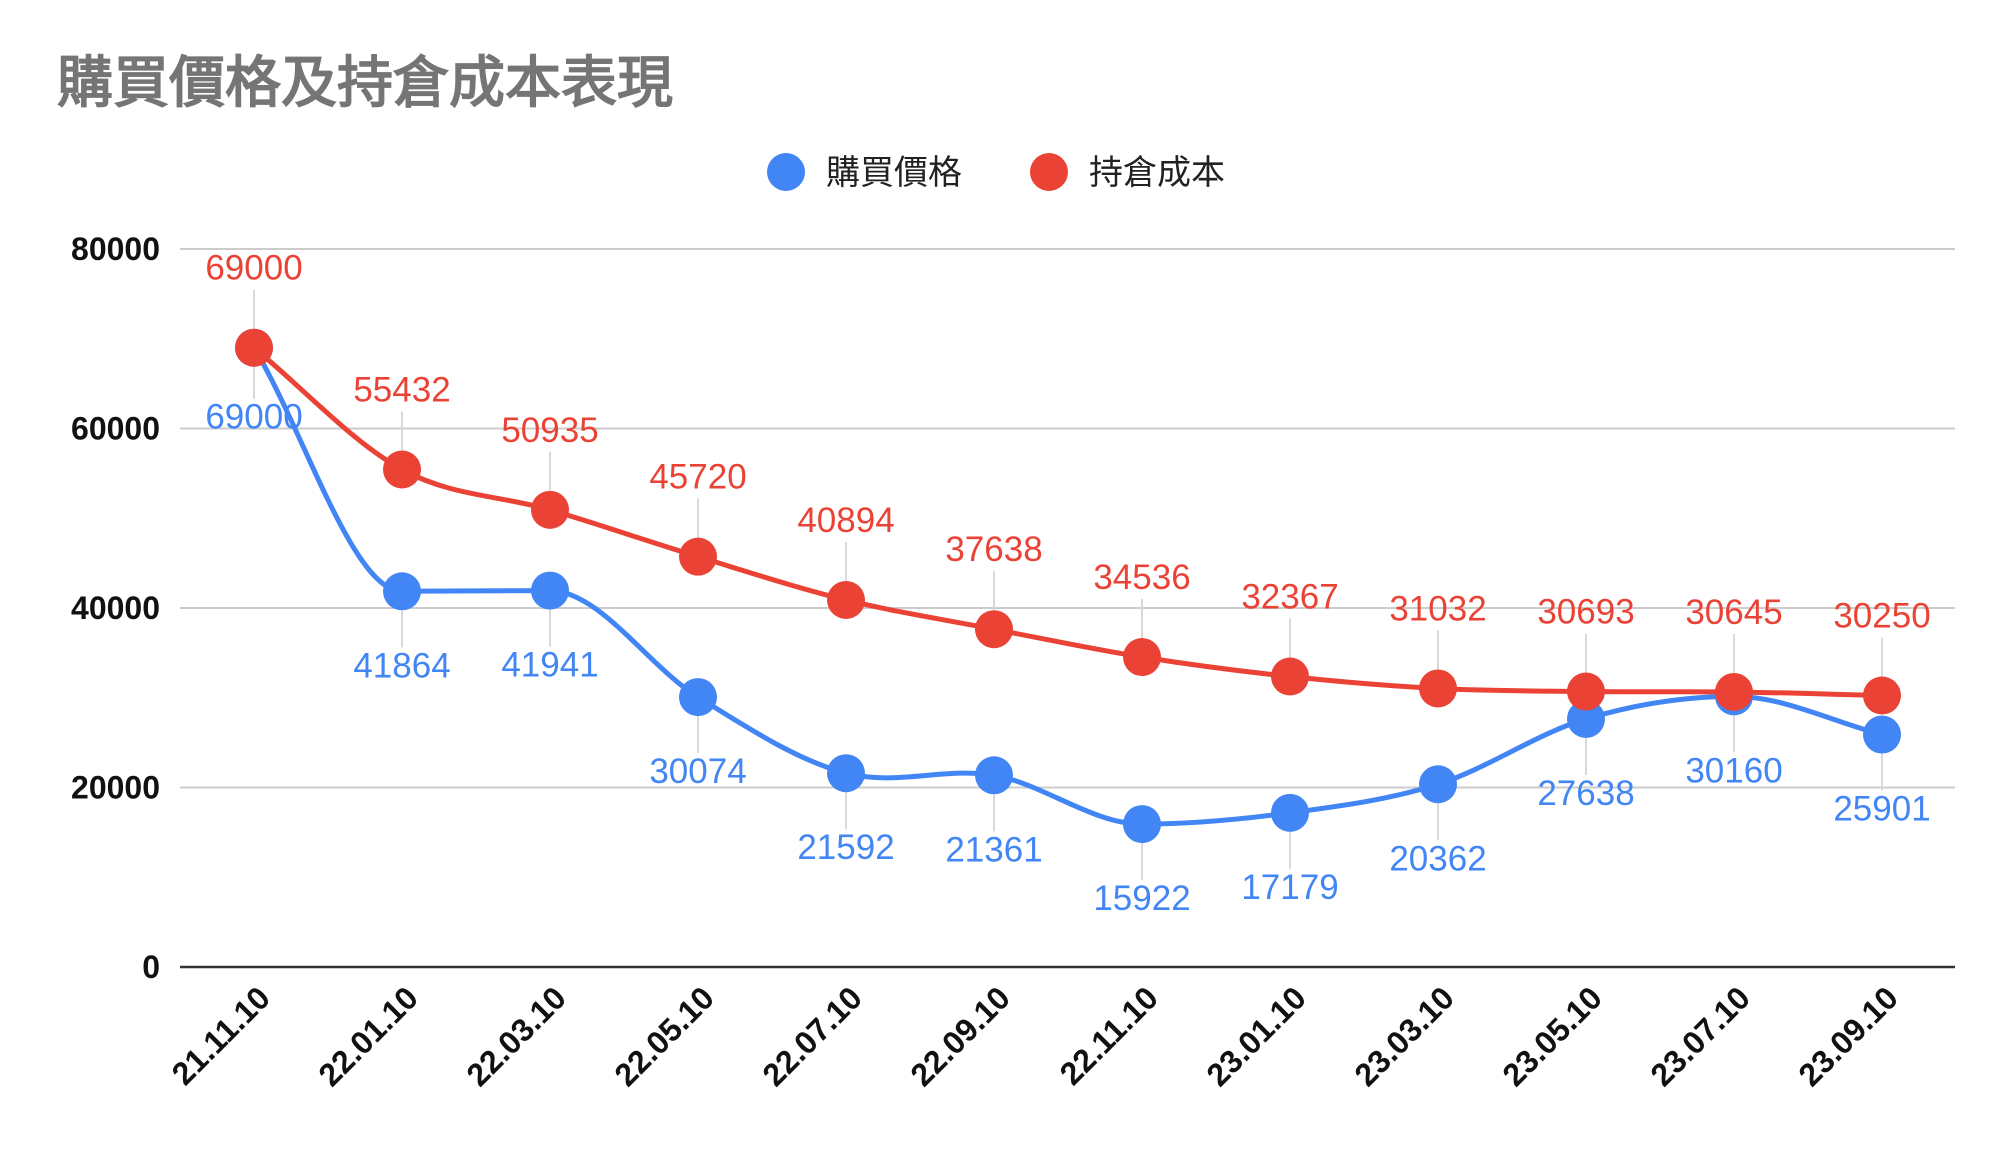 The image size is (2000, 1150). What do you see at coordinates (365, 83) in the screenshot?
I see `chart-title: 購買價格及持倉成本表現` at bounding box center [365, 83].